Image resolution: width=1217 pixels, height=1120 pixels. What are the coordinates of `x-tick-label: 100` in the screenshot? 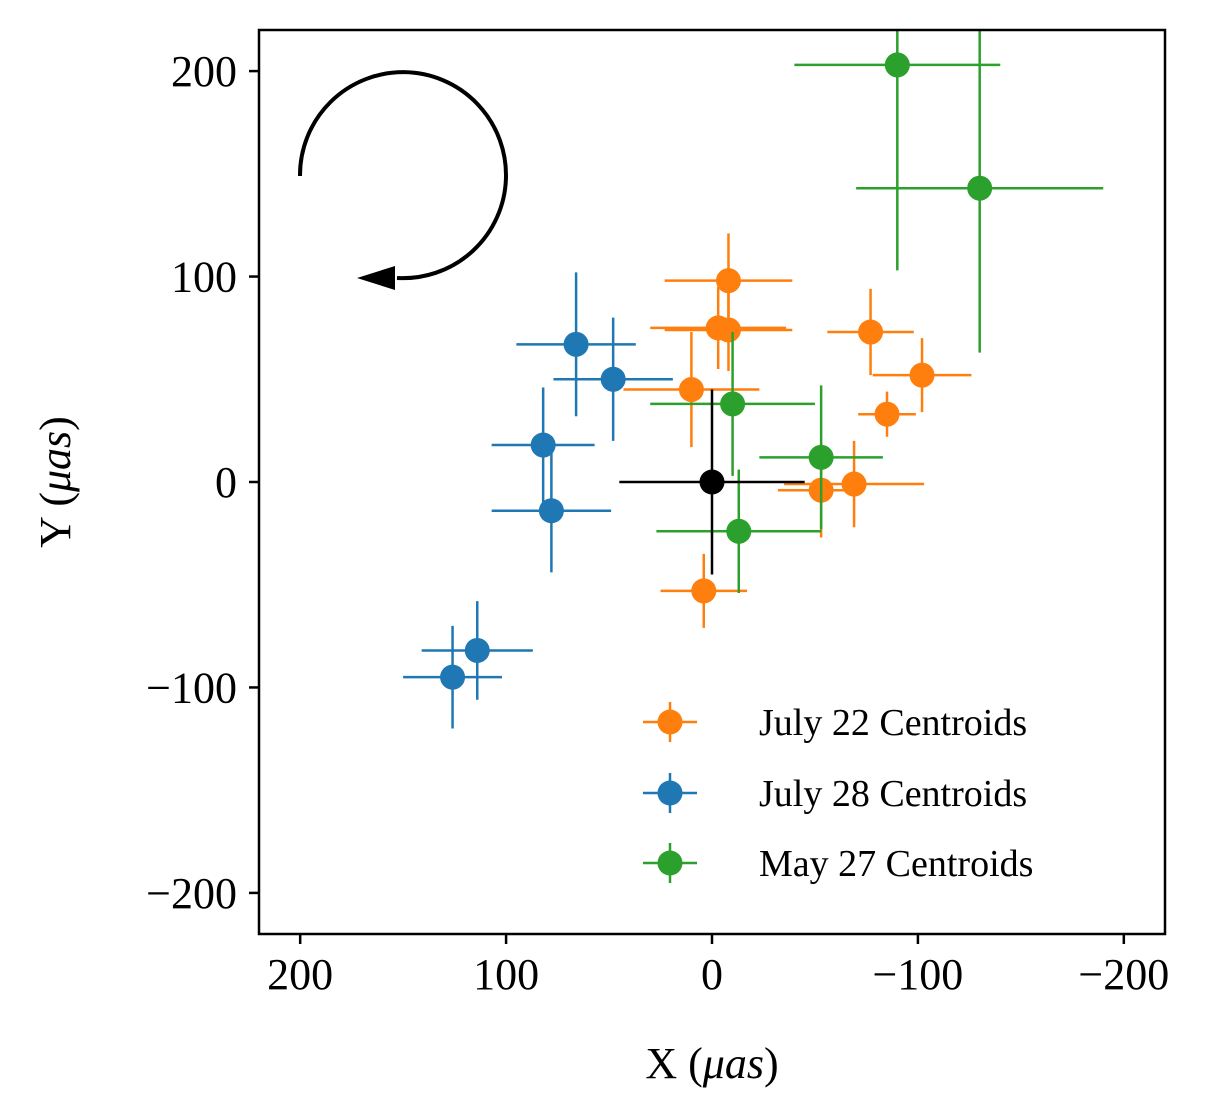 It's located at (506, 974).